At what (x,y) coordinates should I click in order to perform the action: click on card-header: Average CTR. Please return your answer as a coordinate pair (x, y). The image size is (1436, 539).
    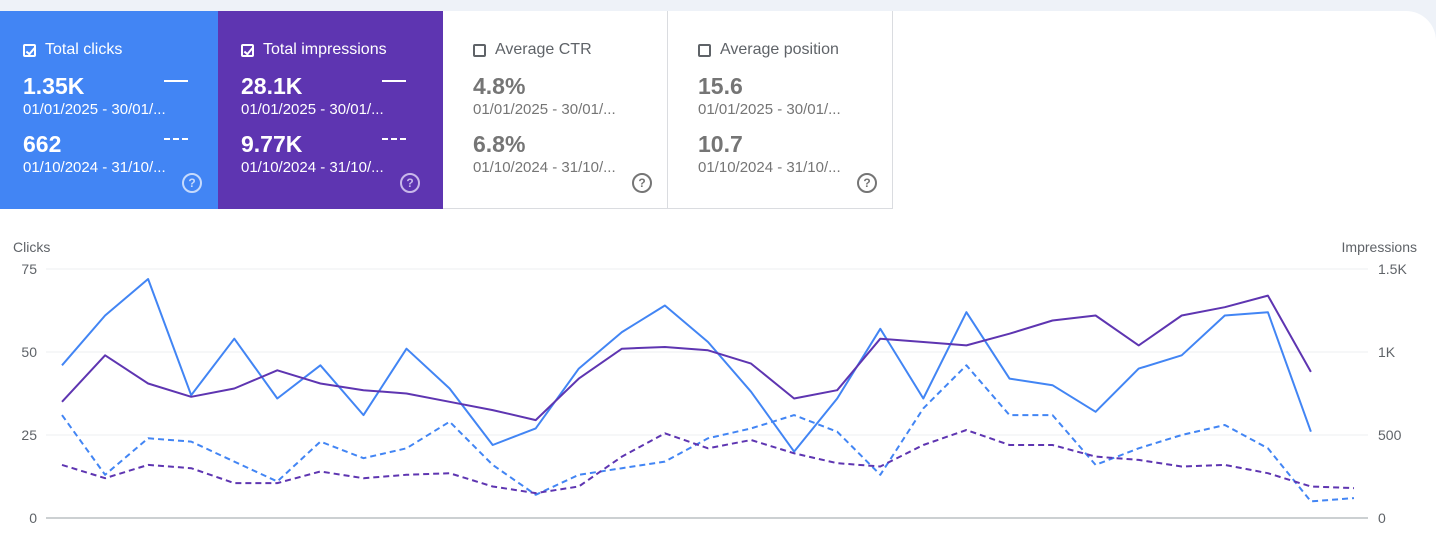
    Looking at the image, I should click on (532, 50).